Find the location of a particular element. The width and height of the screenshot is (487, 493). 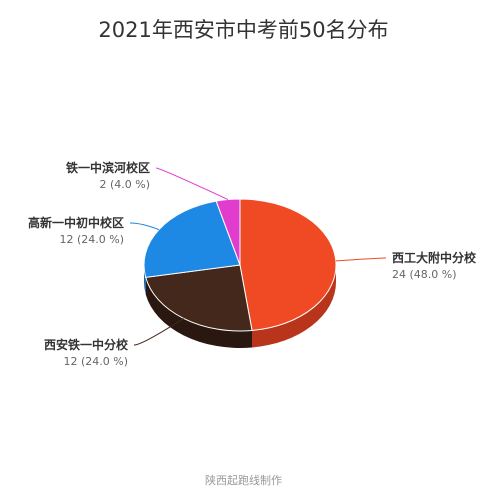

footer-credit: 陕西起跑线制作 is located at coordinates (243, 480).